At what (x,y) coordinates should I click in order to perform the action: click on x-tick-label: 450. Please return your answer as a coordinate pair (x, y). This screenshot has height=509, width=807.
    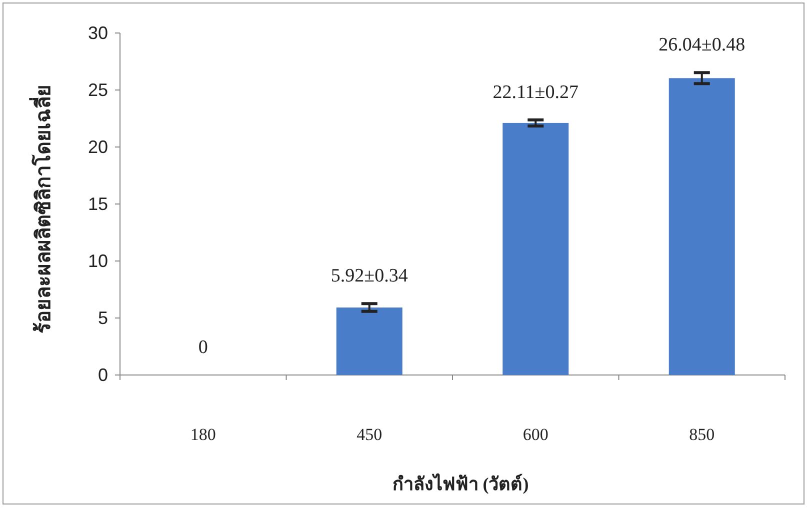
    Looking at the image, I should click on (369, 434).